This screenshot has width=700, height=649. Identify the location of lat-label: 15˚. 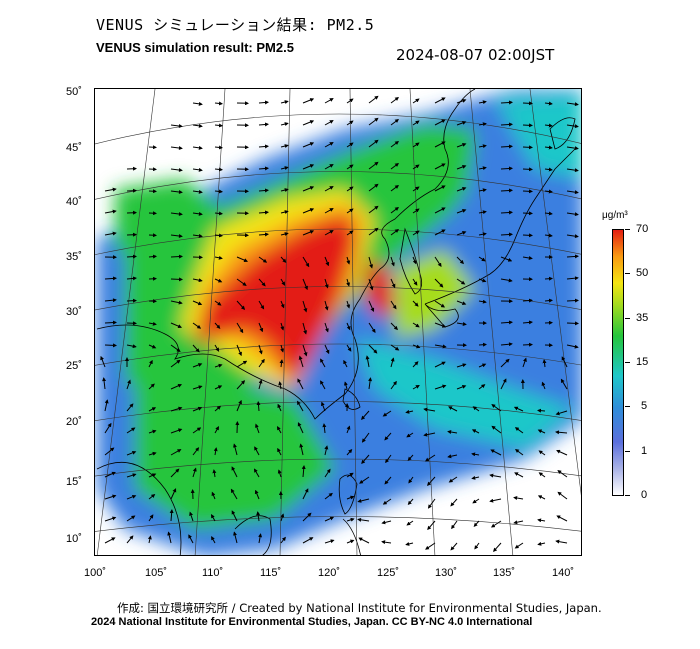
(74, 482).